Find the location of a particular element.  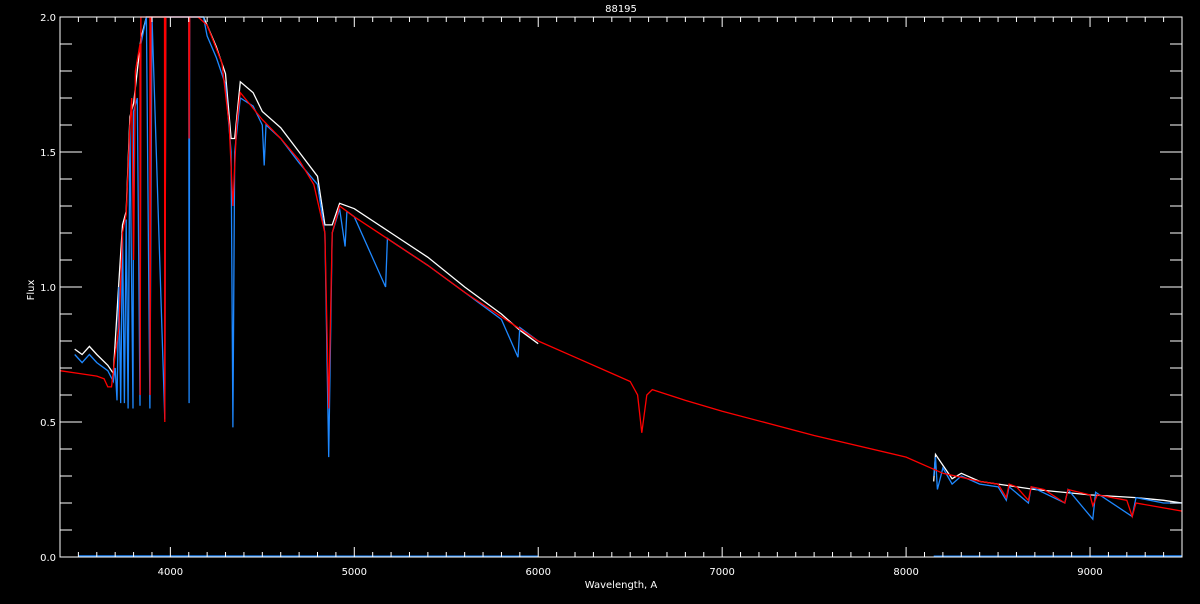

x-axis-label: Wavelength, A is located at coordinates (621, 585).